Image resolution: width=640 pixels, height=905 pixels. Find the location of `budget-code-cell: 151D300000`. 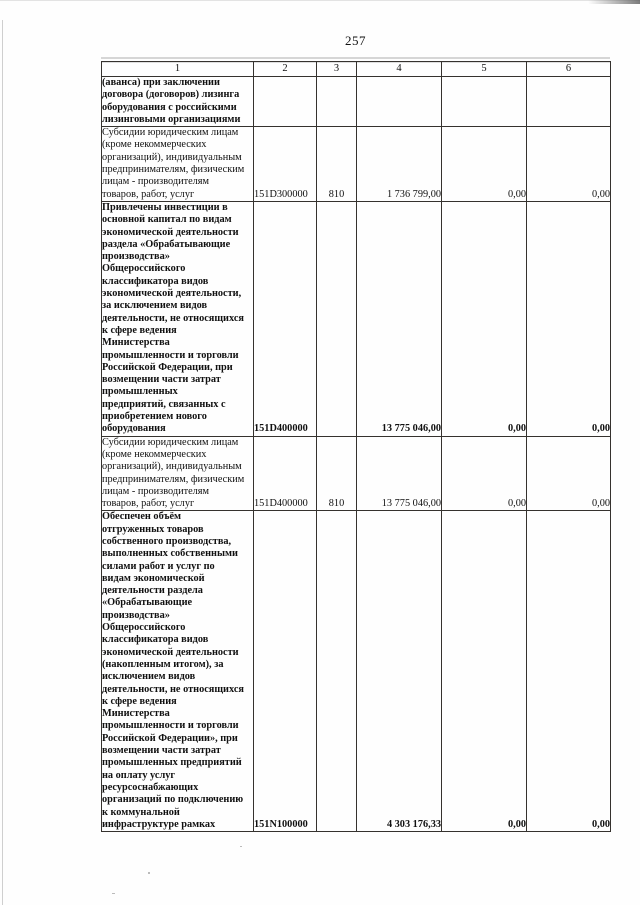

budget-code-cell: 151D300000 is located at coordinates (285, 164).